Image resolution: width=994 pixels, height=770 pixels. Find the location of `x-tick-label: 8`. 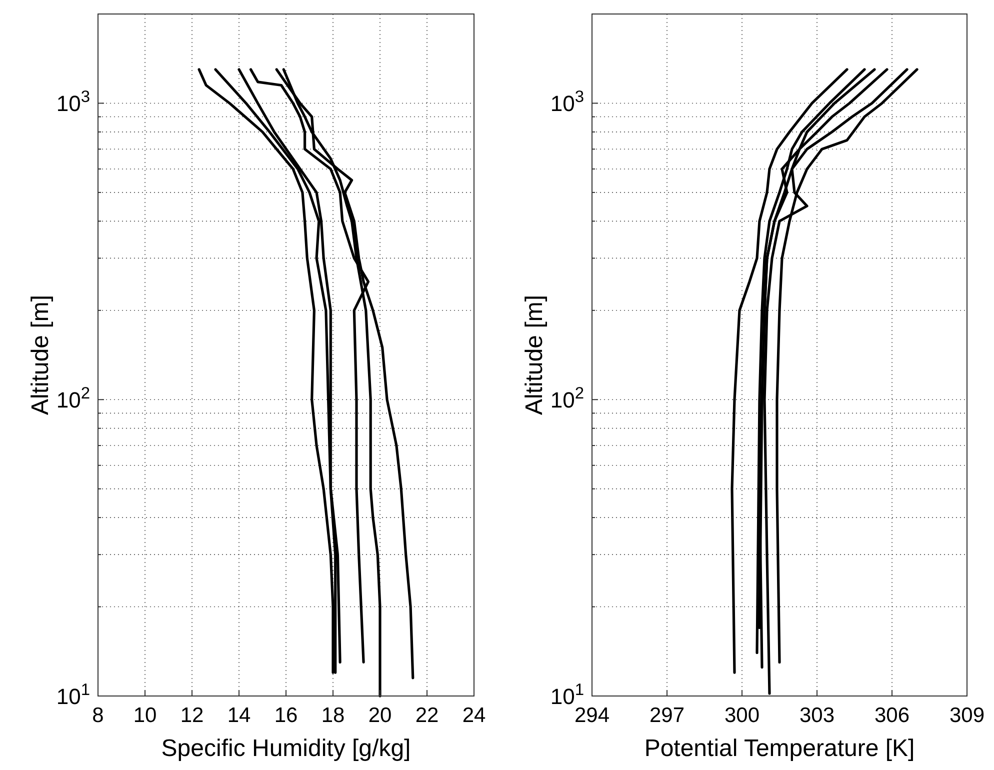

x-tick-label: 8 is located at coordinates (98, 715).